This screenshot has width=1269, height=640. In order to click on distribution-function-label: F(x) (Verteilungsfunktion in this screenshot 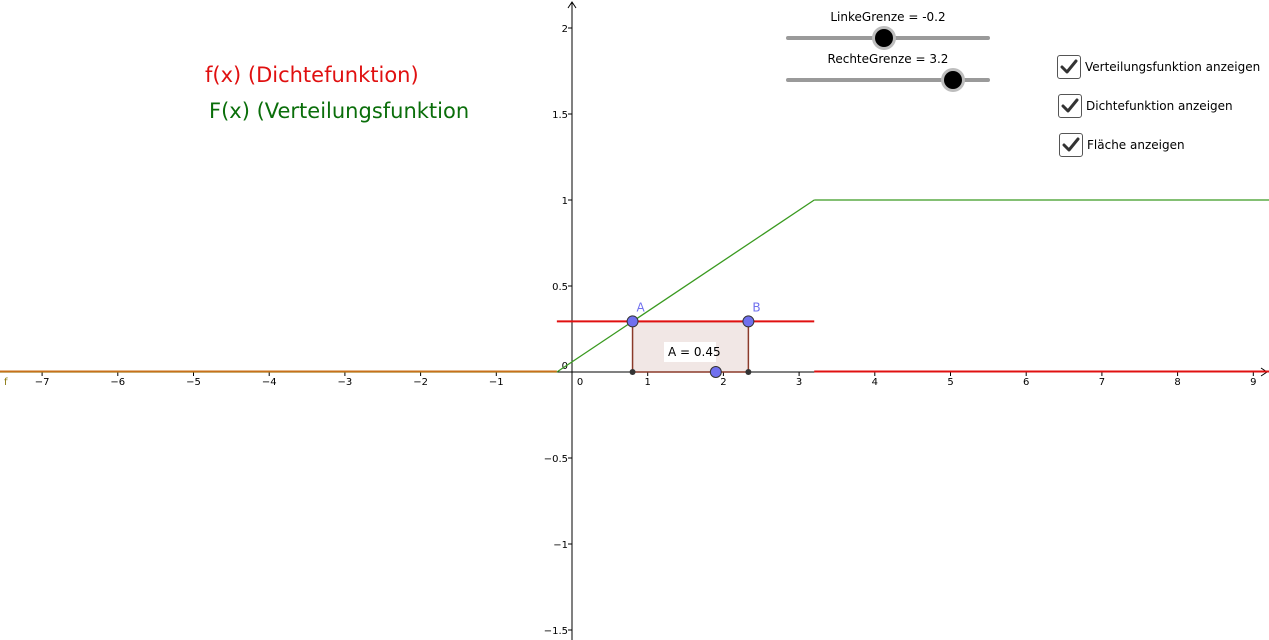, I will do `click(339, 111)`.